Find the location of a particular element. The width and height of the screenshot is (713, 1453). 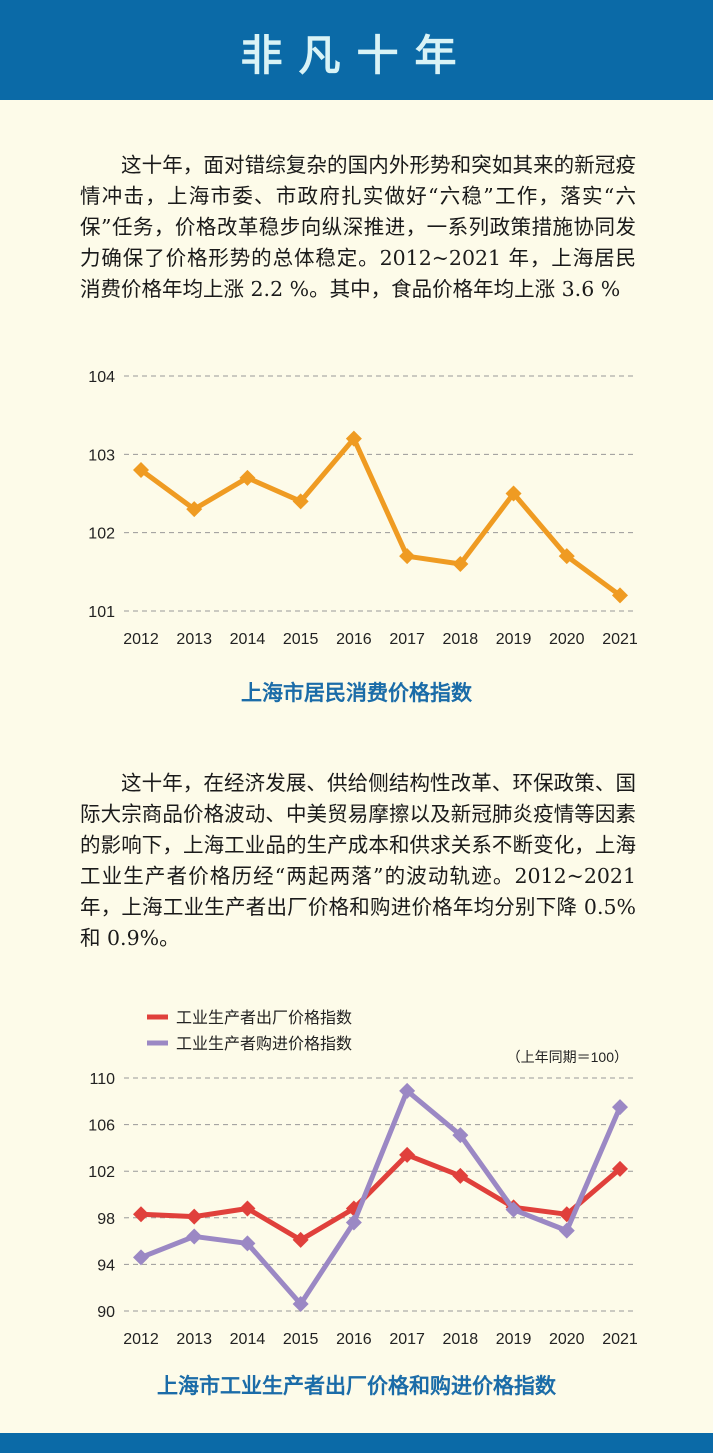

y-tick-label: 103 is located at coordinates (101, 455).